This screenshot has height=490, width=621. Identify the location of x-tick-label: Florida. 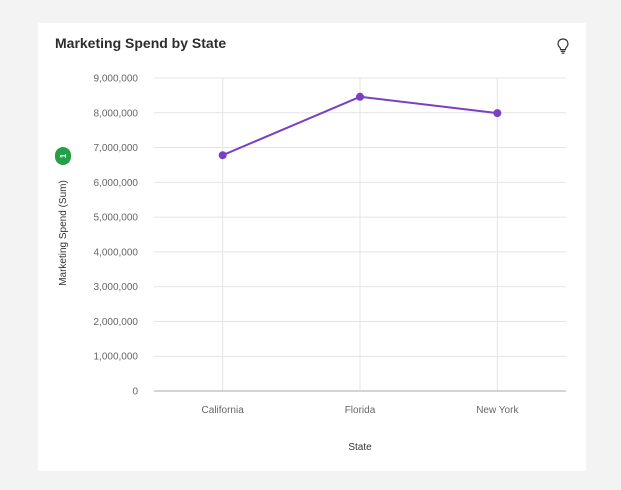
(360, 410).